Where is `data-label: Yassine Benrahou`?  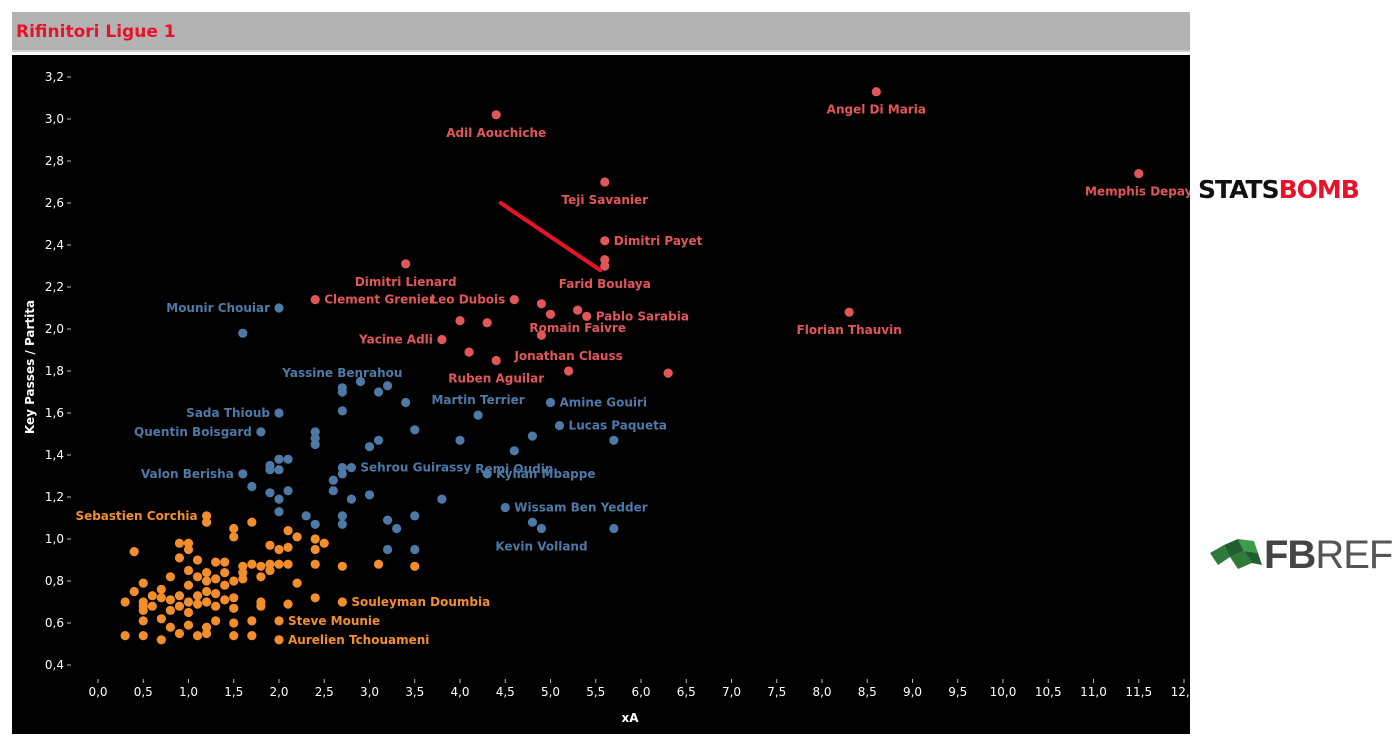 data-label: Yassine Benrahou is located at coordinates (341, 373).